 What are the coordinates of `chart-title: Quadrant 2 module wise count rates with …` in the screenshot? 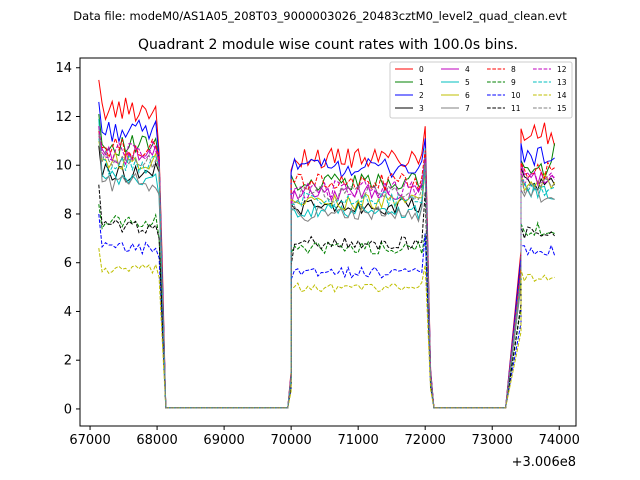 It's located at (328, 45).